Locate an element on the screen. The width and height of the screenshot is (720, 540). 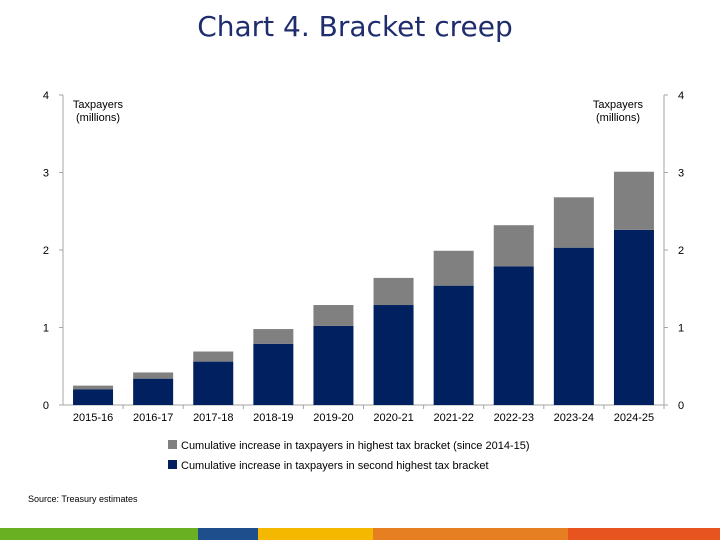
footer-color-bar is located at coordinates (360, 534).